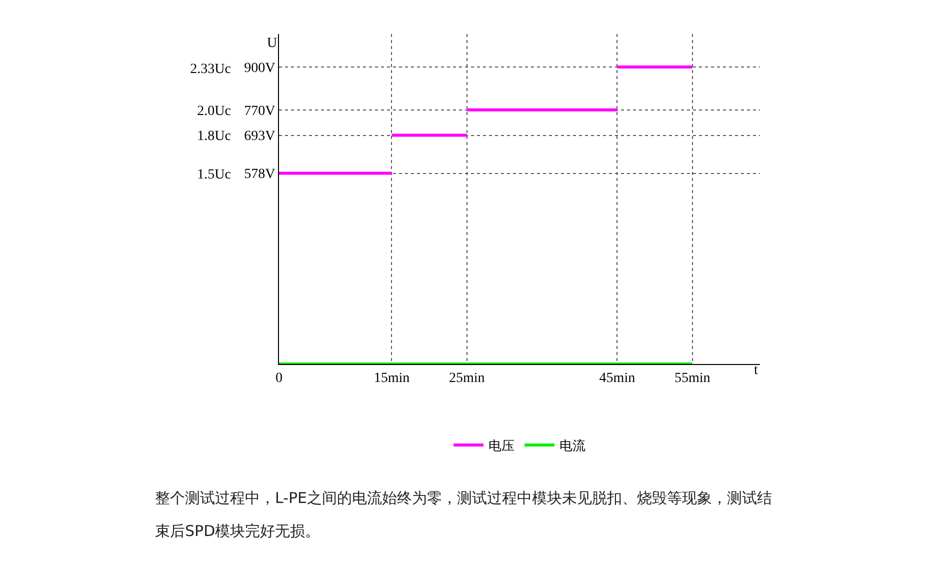  I want to click on y-tick-label: 578V, so click(260, 174).